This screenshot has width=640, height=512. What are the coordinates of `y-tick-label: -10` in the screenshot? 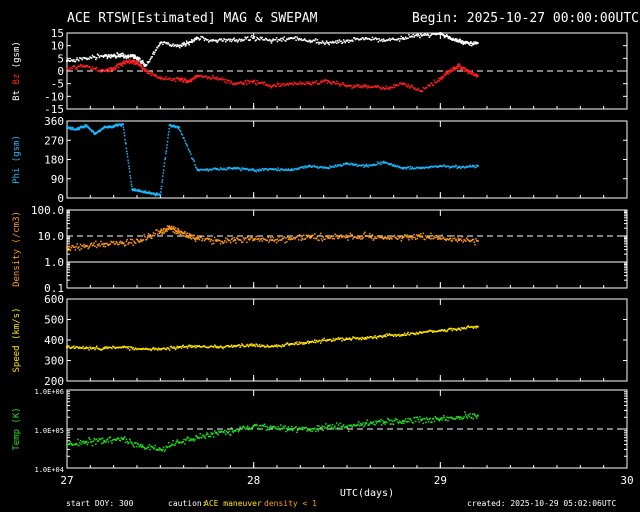 It's located at (54, 96).